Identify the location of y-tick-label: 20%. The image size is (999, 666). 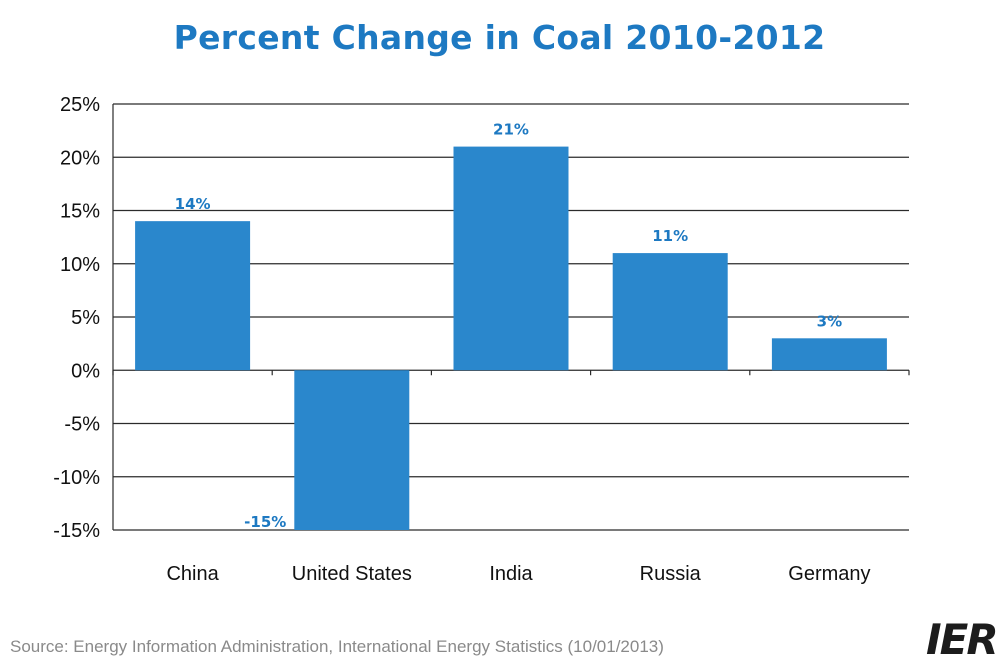
(80, 158).